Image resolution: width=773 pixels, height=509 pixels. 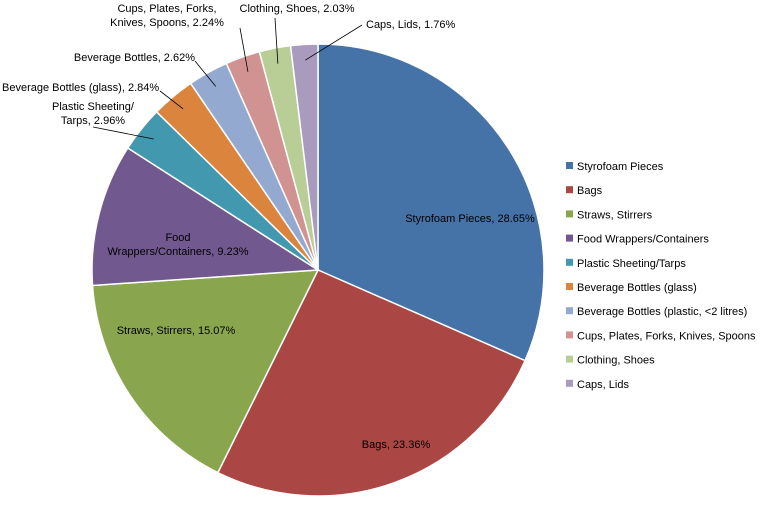 What do you see at coordinates (333, 42) in the screenshot?
I see `leader-line-caps-lids` at bounding box center [333, 42].